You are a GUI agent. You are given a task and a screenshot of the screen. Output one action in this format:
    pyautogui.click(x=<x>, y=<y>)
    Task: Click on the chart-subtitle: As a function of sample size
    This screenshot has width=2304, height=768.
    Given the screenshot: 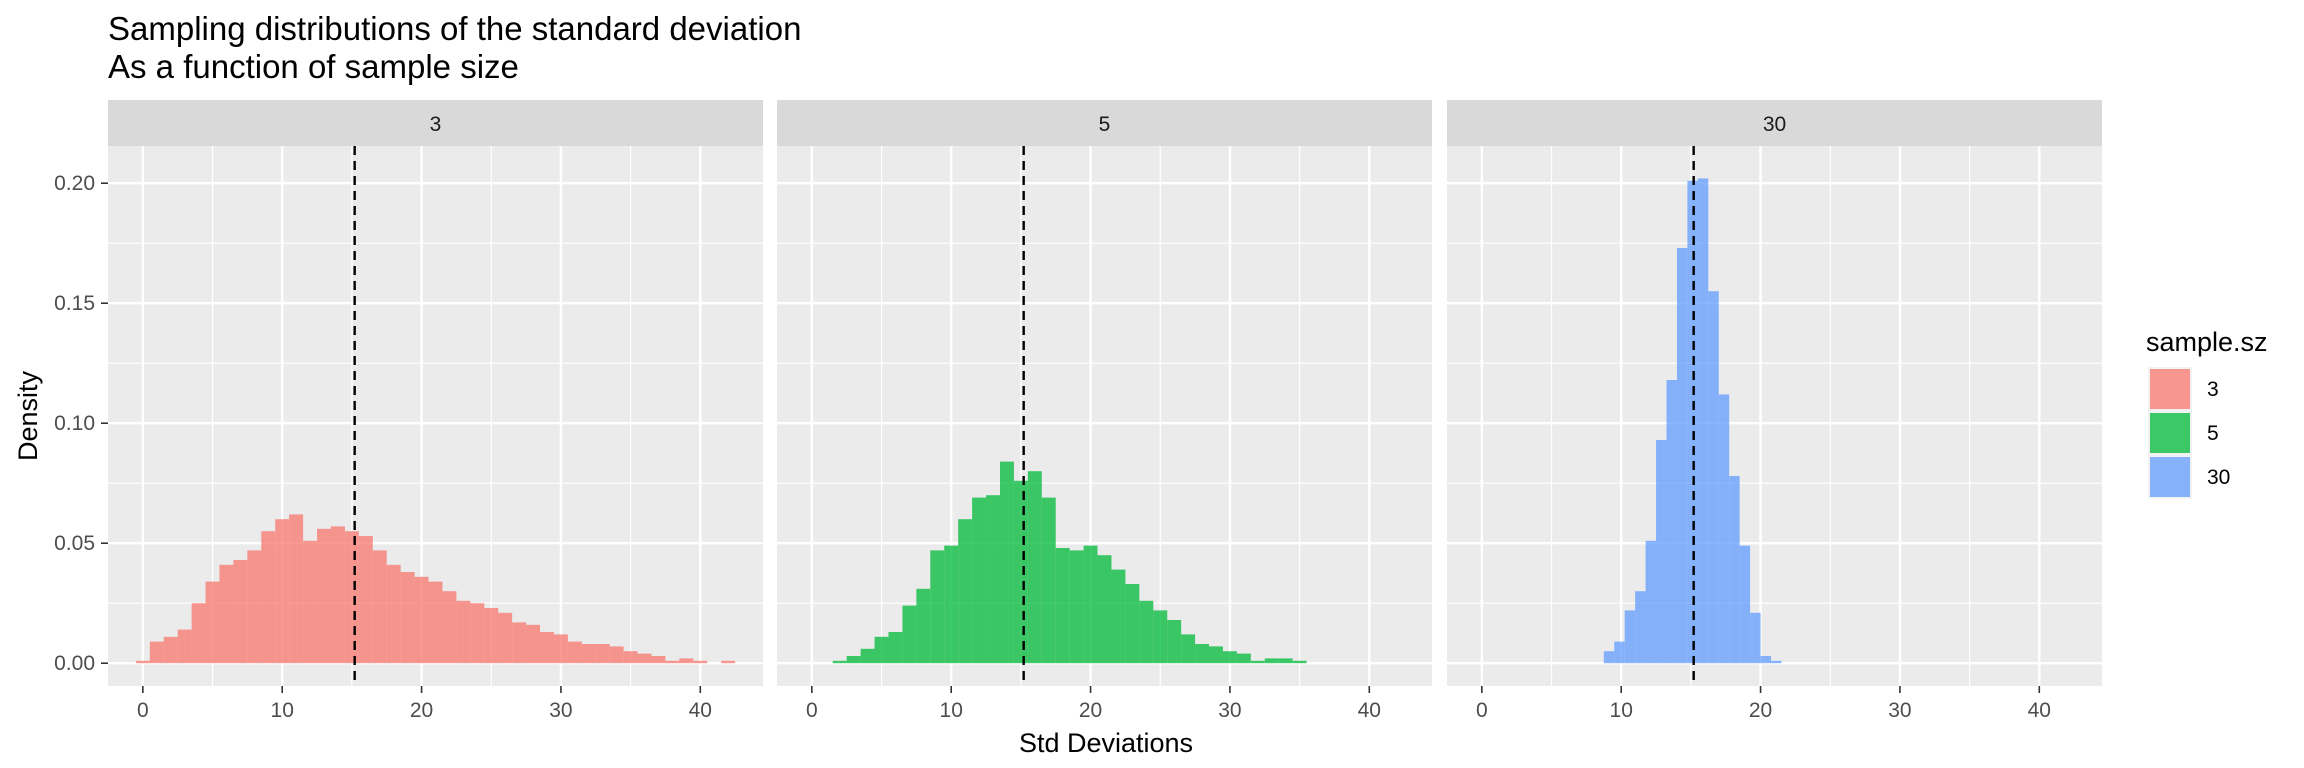 What is the action you would take?
    pyautogui.click(x=313, y=66)
    